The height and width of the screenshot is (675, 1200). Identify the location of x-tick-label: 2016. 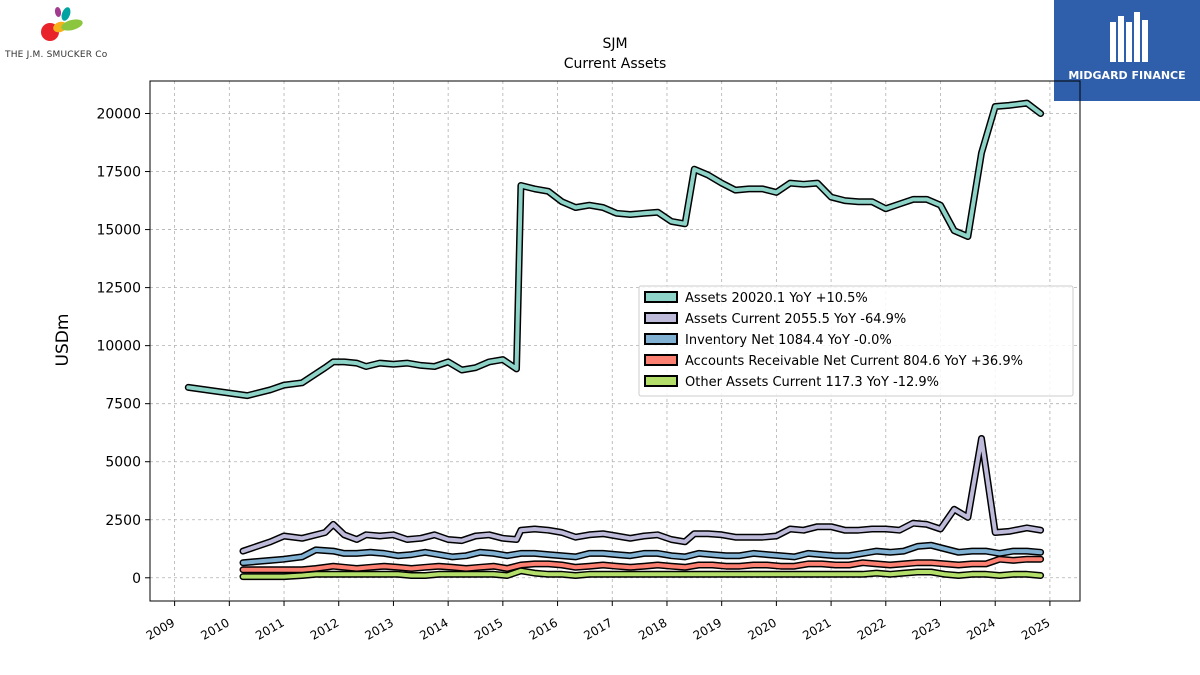
(543, 628).